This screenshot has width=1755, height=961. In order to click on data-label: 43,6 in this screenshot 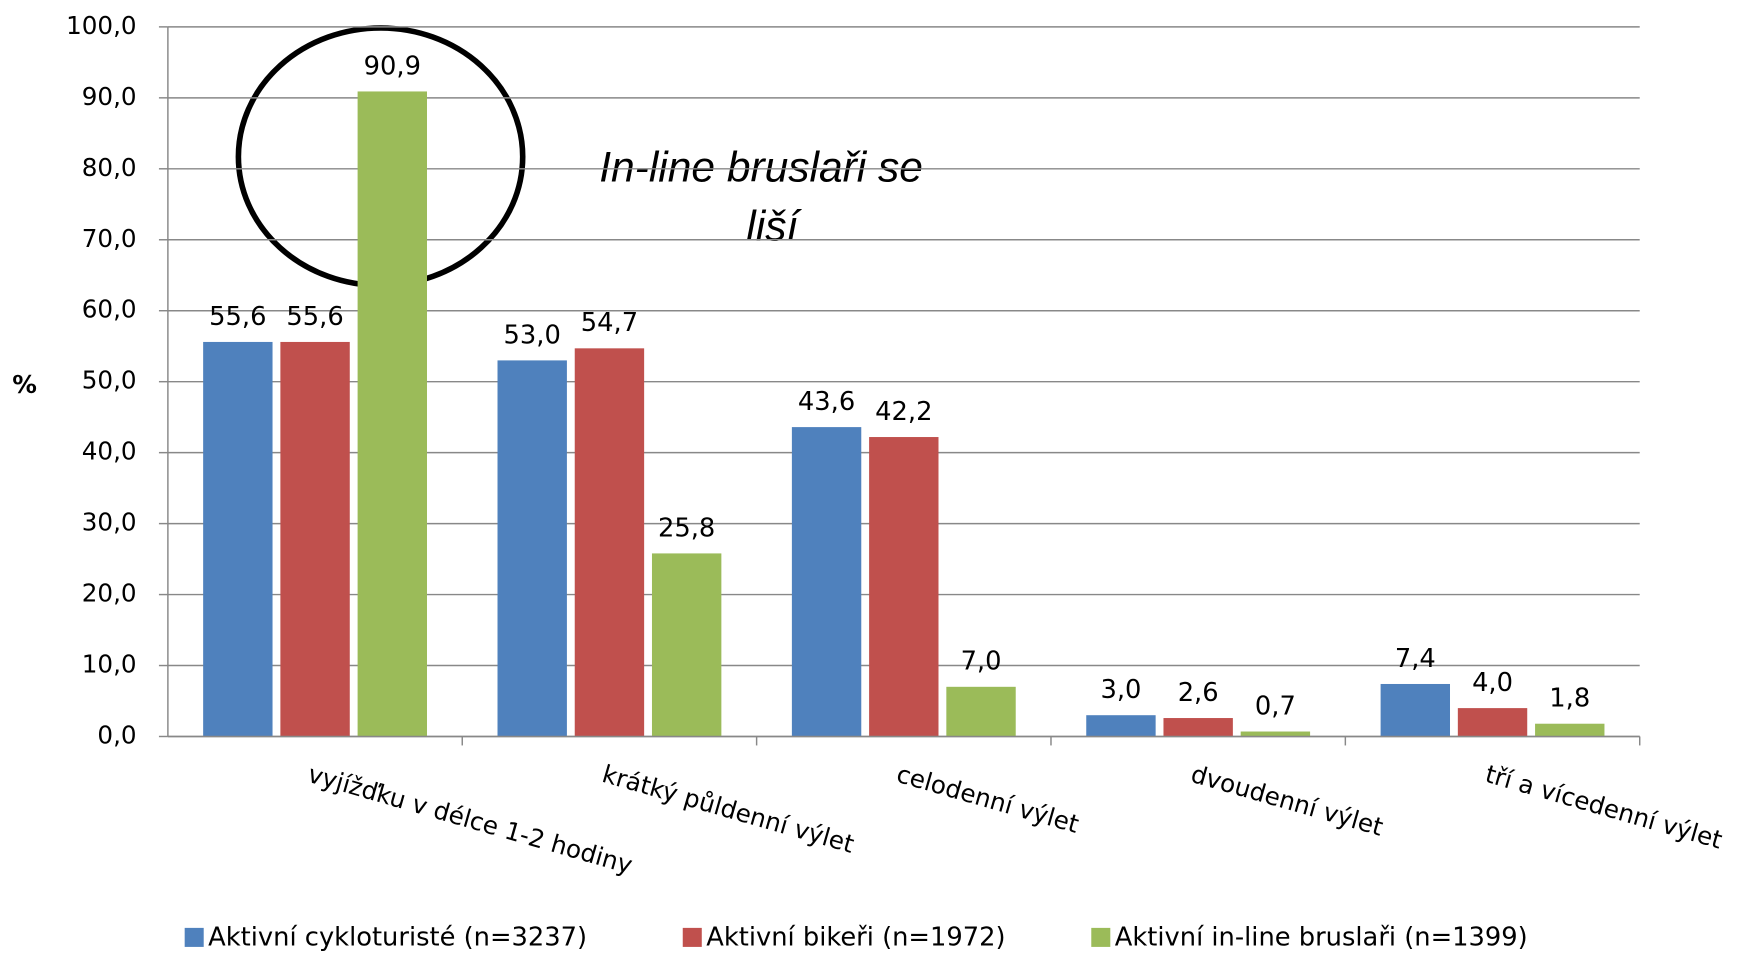, I will do `click(826, 402)`.